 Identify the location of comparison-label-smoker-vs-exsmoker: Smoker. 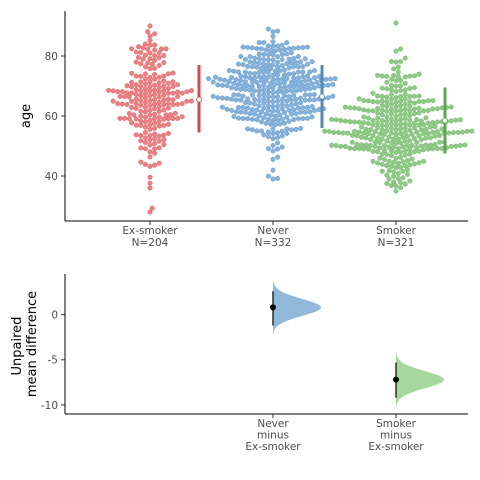
(396, 424).